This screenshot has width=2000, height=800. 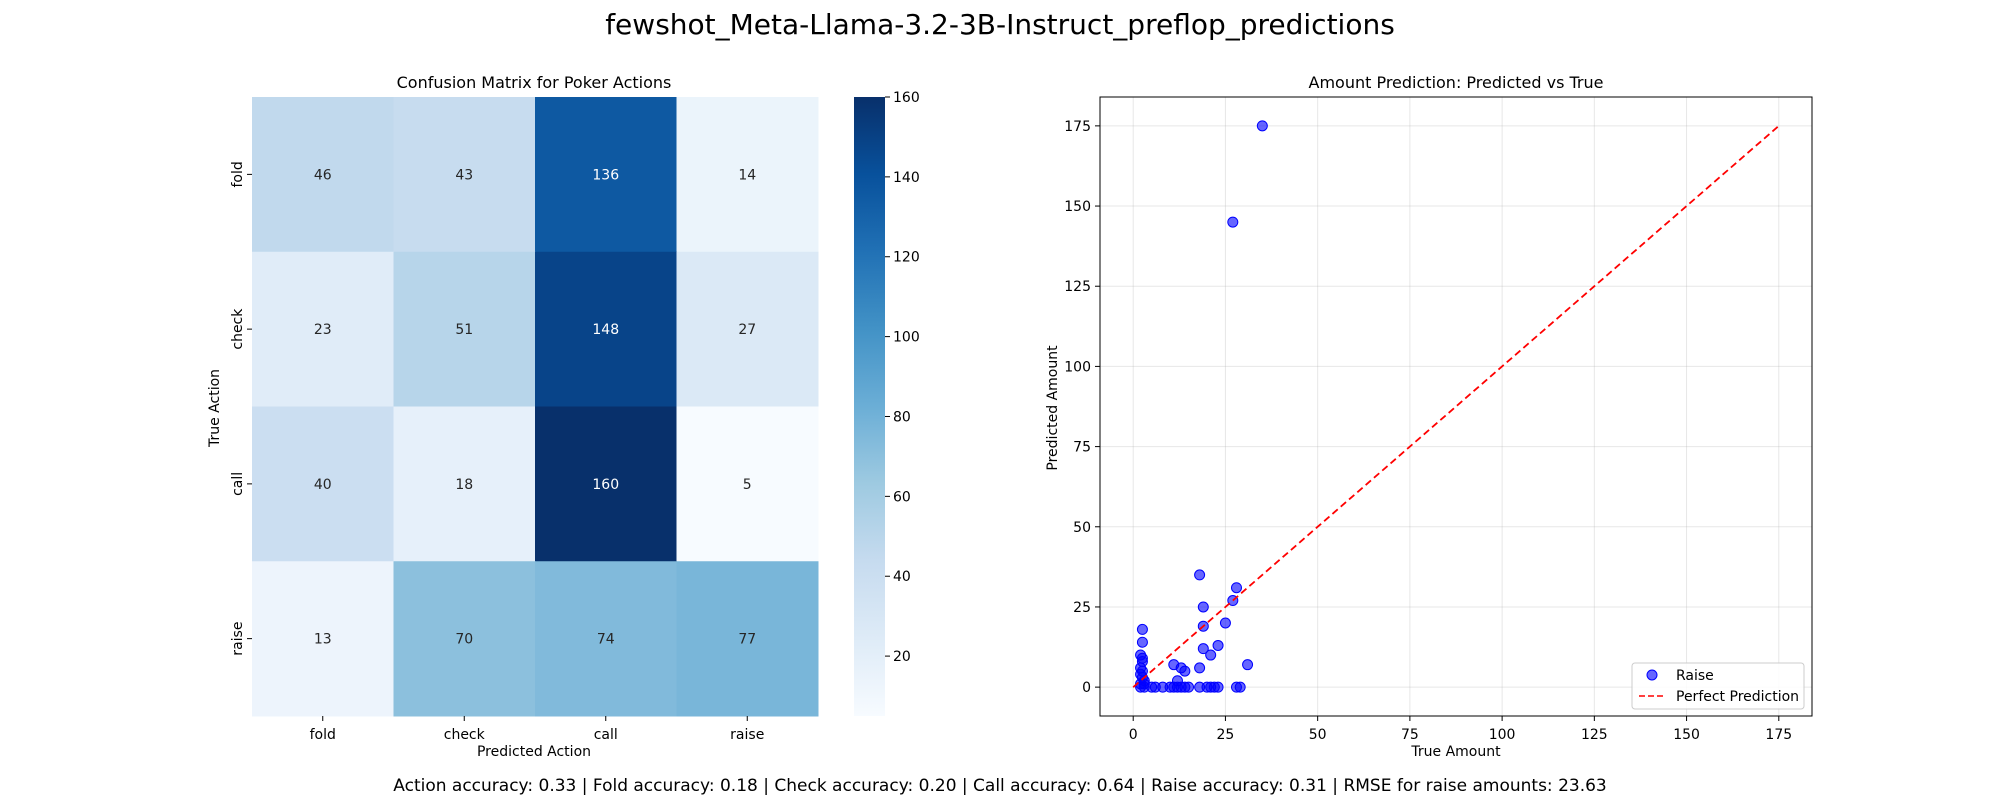 What do you see at coordinates (1318, 735) in the screenshot?
I see `scatter-xtick-label: 50` at bounding box center [1318, 735].